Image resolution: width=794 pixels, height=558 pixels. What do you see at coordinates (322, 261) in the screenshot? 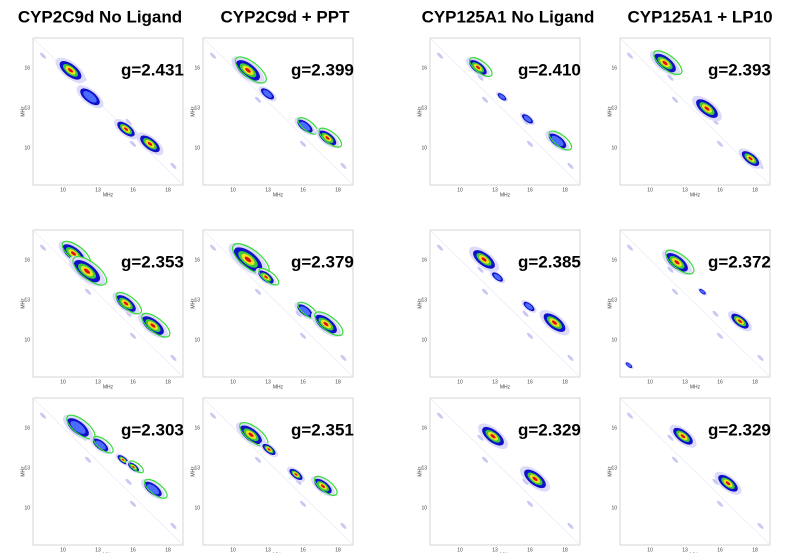
I see `g-value: g=2.379` at bounding box center [322, 261].